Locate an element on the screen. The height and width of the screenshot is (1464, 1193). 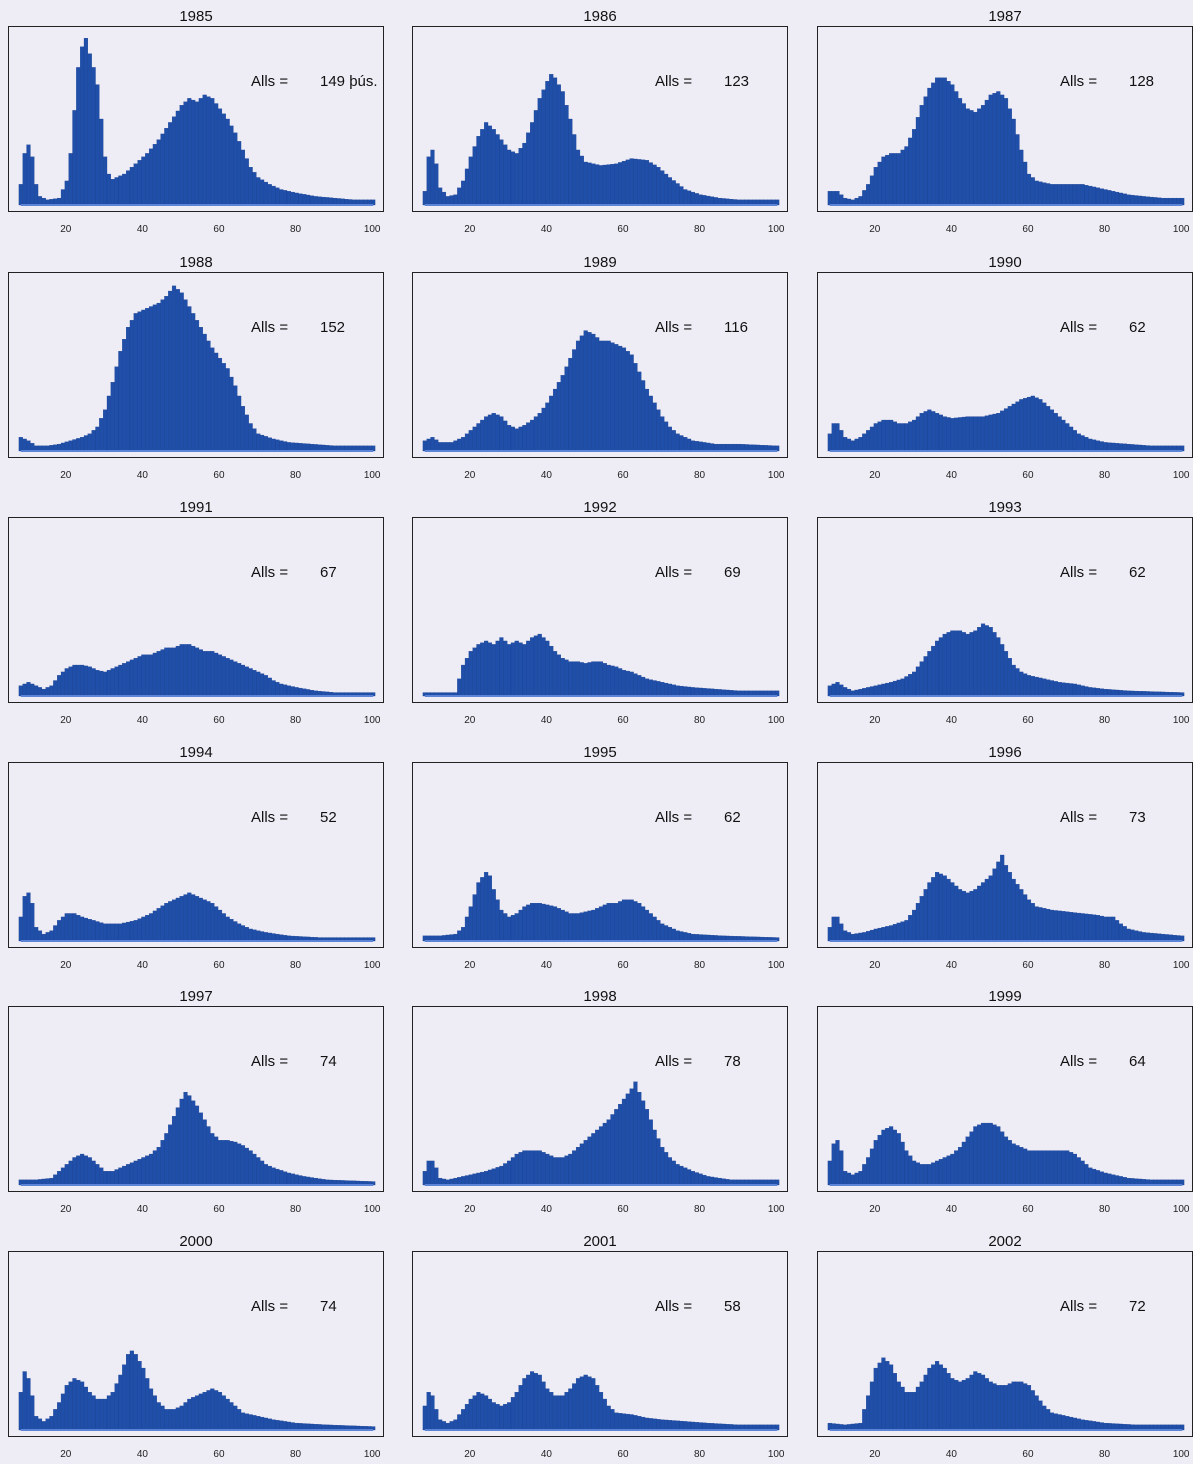
chart-frame is located at coordinates (600, 365).